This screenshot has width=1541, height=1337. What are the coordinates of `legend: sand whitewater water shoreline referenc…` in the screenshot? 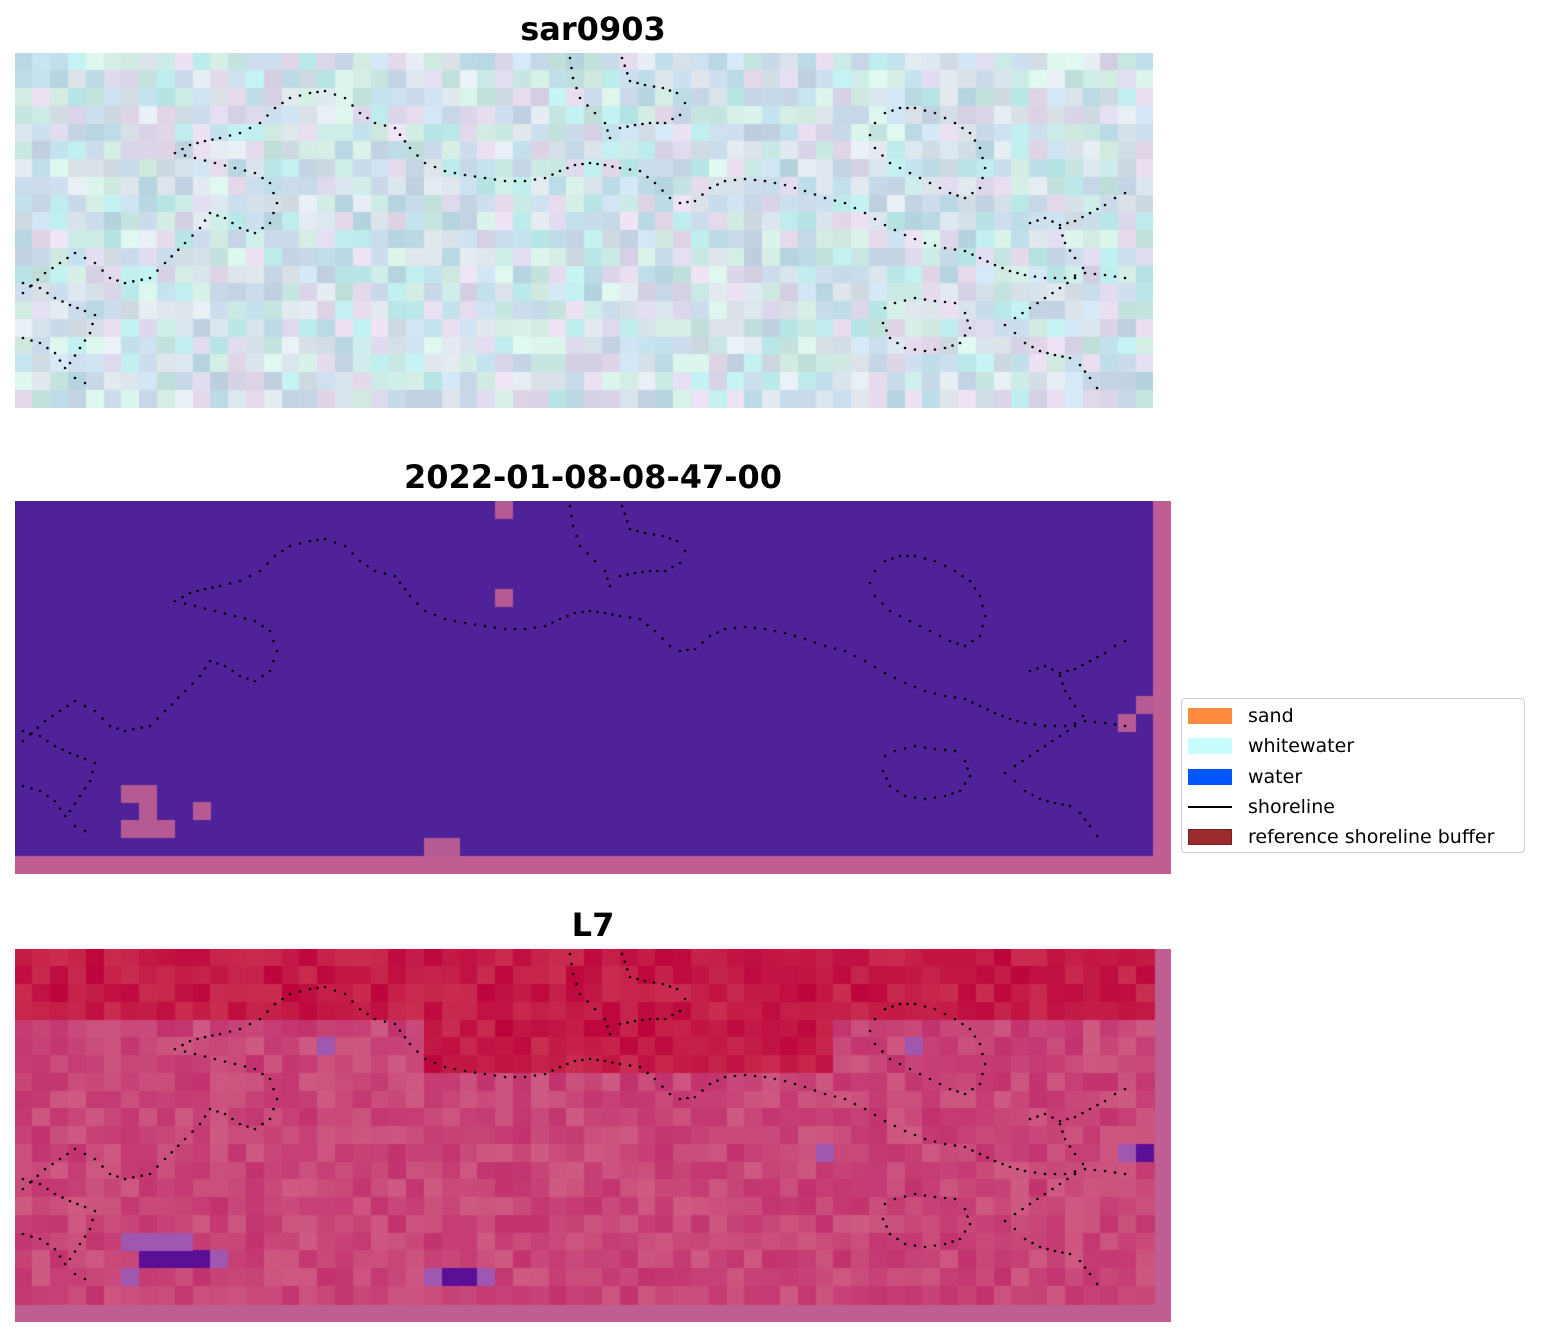 It's located at (1353, 775).